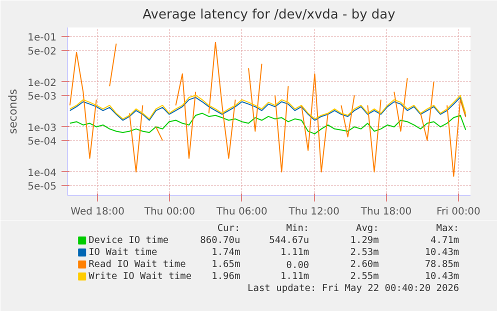 This screenshot has width=497, height=311. Describe the element at coordinates (13, 111) in the screenshot. I see `y-axis-title: seconds` at that location.